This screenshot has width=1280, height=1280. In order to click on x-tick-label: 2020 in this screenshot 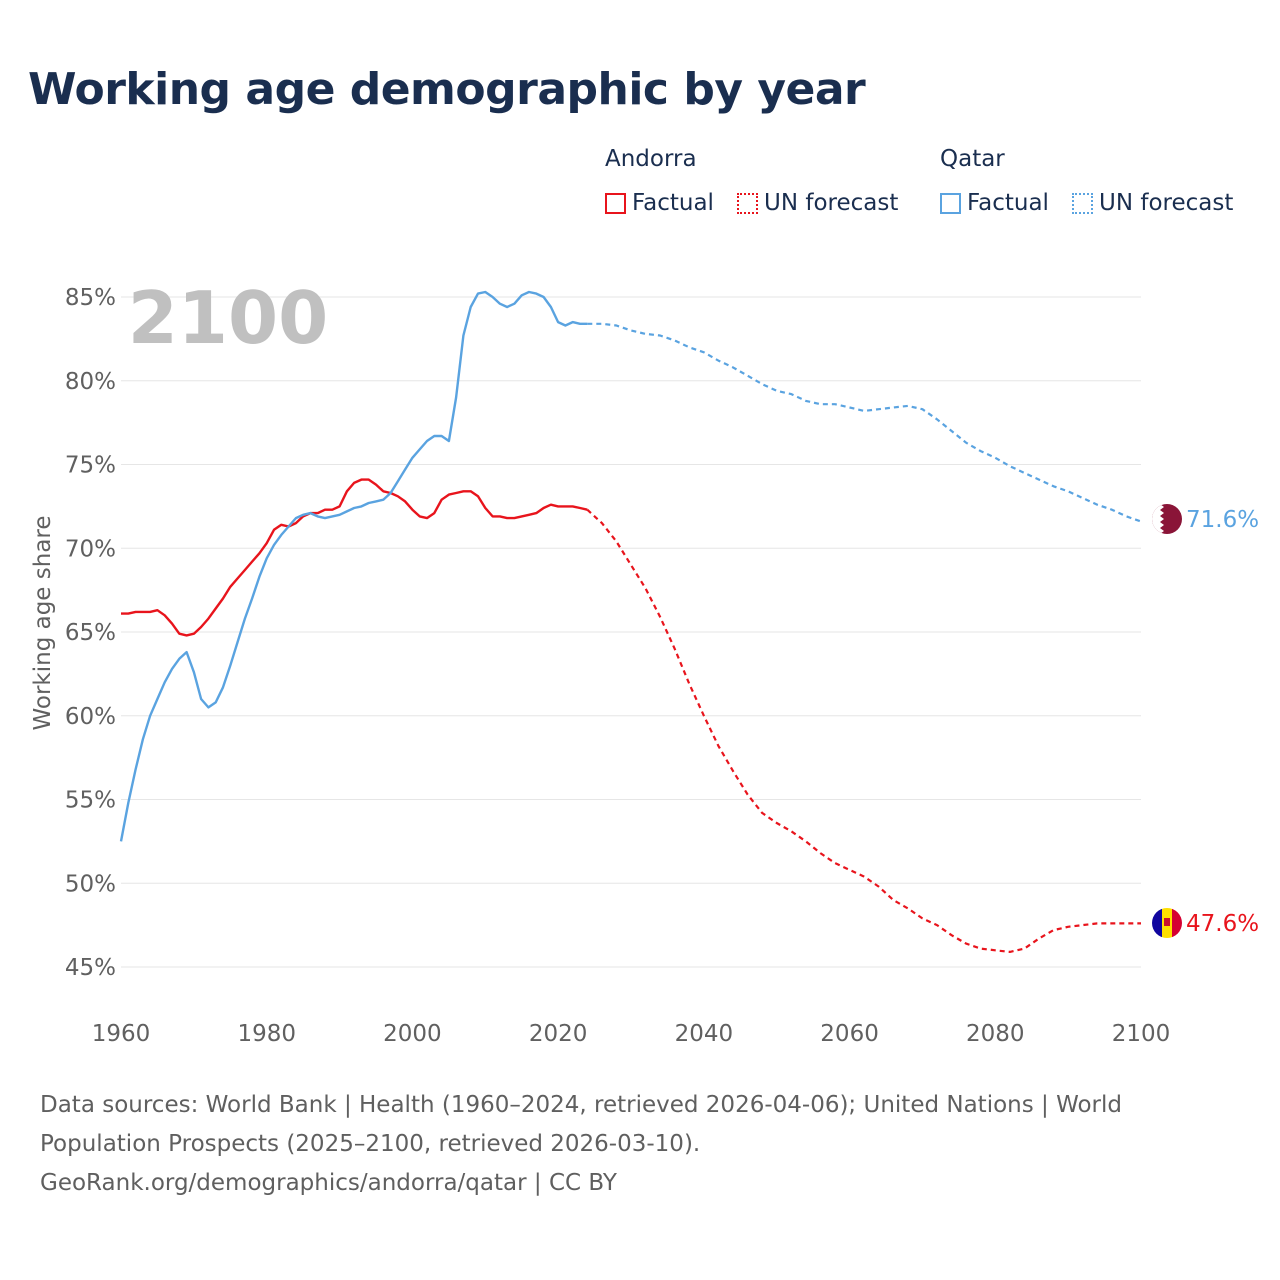, I will do `click(558, 1034)`.